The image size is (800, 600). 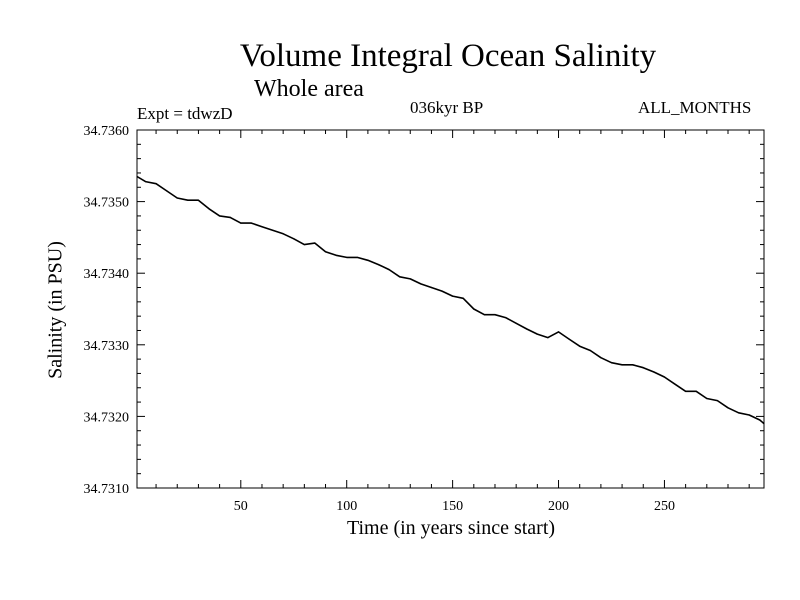 What do you see at coordinates (447, 107) in the screenshot?
I see `period-label: 036kyr BP` at bounding box center [447, 107].